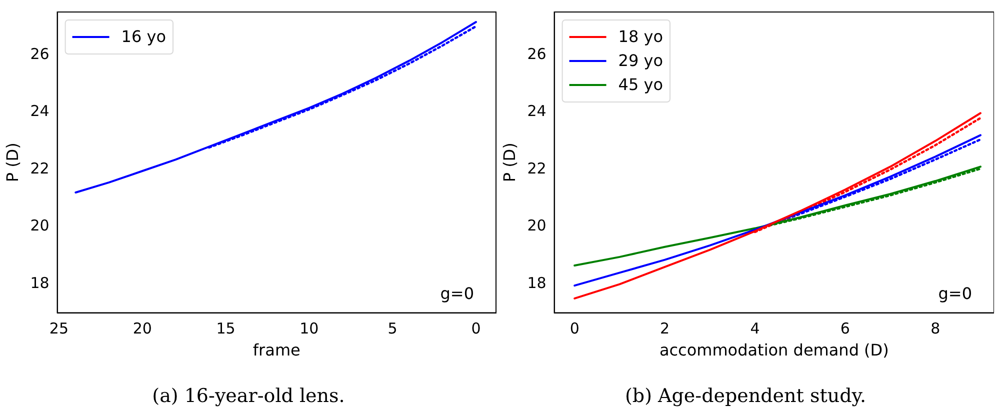 The image size is (995, 419). I want to click on legend-label: 45 yo, so click(640, 84).